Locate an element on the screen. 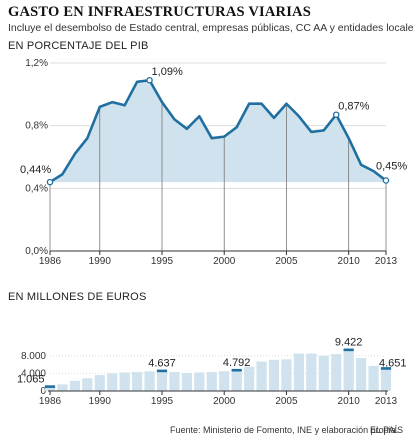 This screenshot has width=414, height=437. value-annotation: 9.422 is located at coordinates (349, 343).